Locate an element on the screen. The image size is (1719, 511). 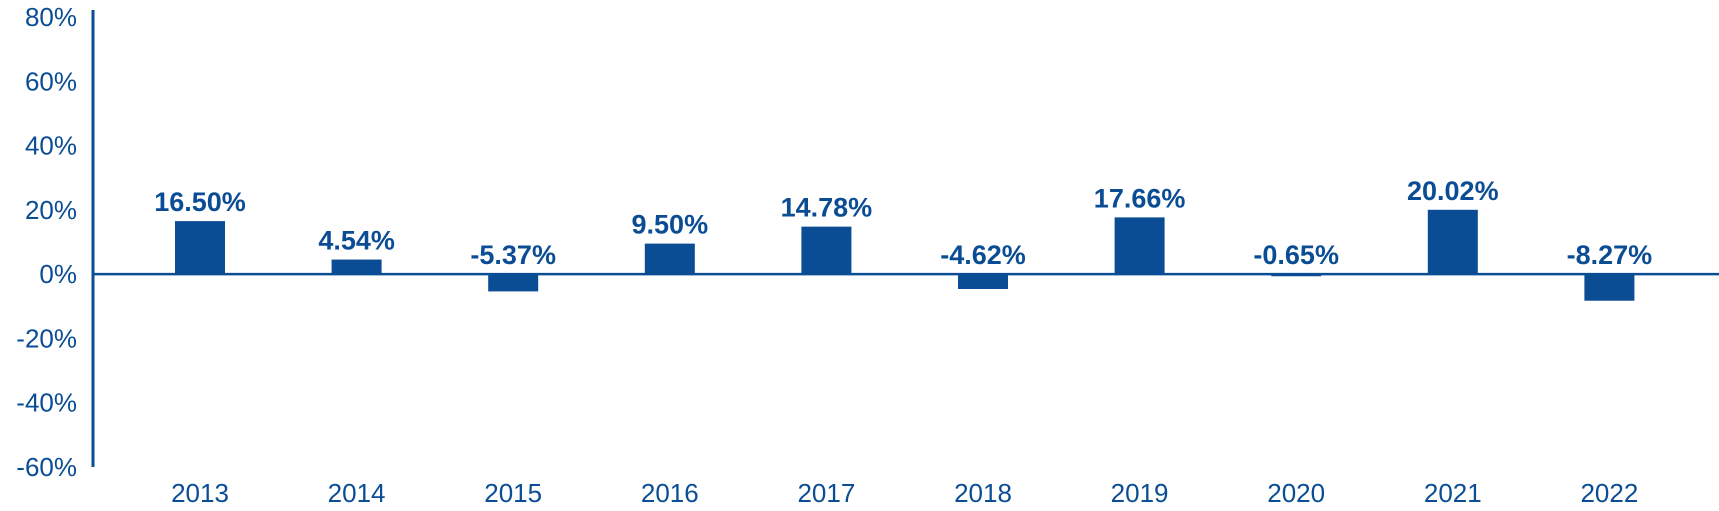
bar-2014 is located at coordinates (356, 267).